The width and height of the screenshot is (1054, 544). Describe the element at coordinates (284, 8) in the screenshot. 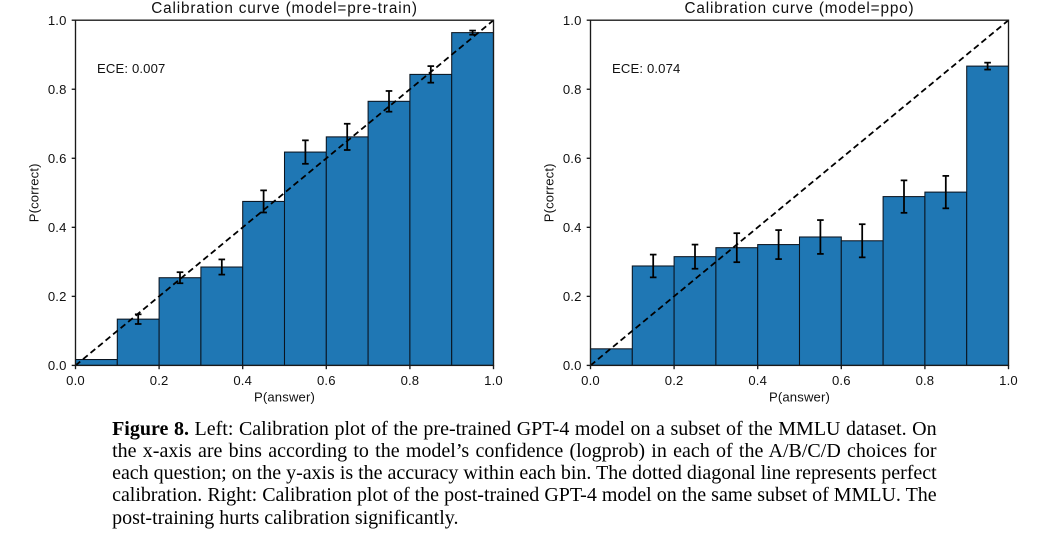

I see `svg-text:Calibration curve (model=pre-t: Calibration curve (model=pre-train)` at that location.